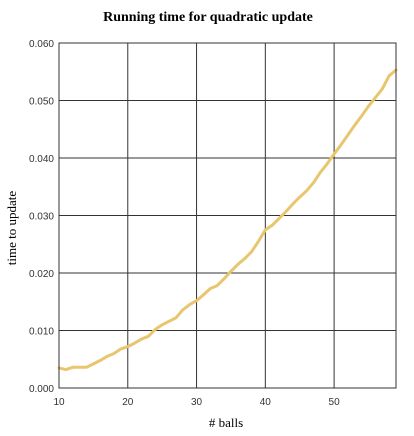 This screenshot has height=436, width=414. I want to click on x-tick-label: 50, so click(335, 402).